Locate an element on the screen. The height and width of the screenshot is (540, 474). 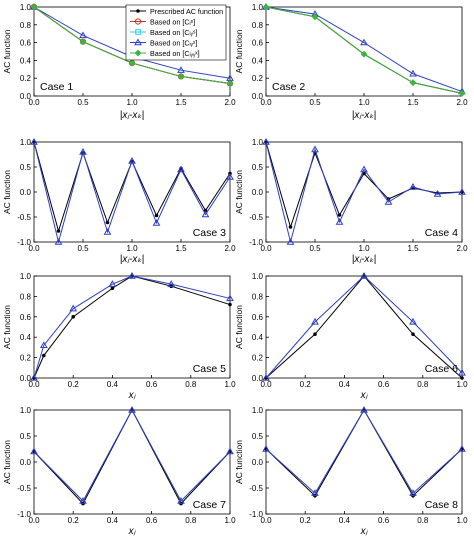
x-tick-label: 0.4 is located at coordinates (345, 520).